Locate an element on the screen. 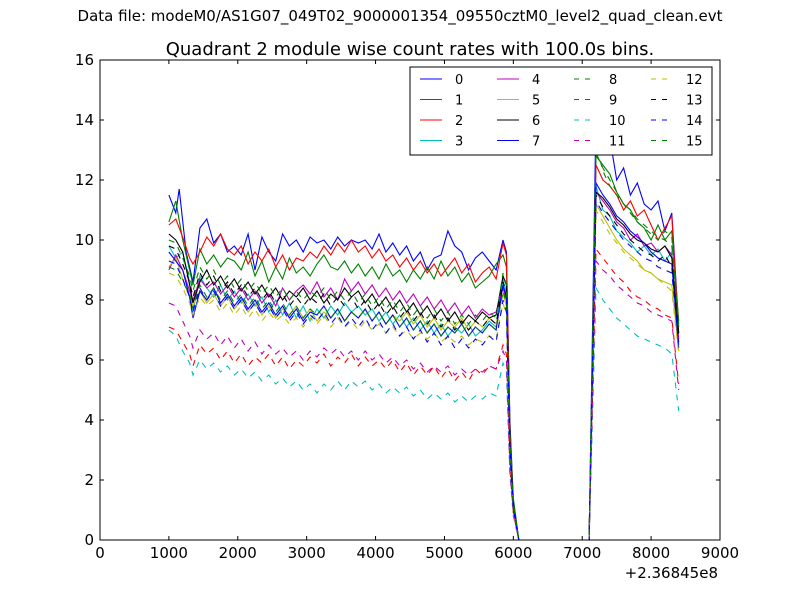 Image resolution: width=800 pixels, height=600 pixels. legend-label-7: 7 is located at coordinates (536, 142).